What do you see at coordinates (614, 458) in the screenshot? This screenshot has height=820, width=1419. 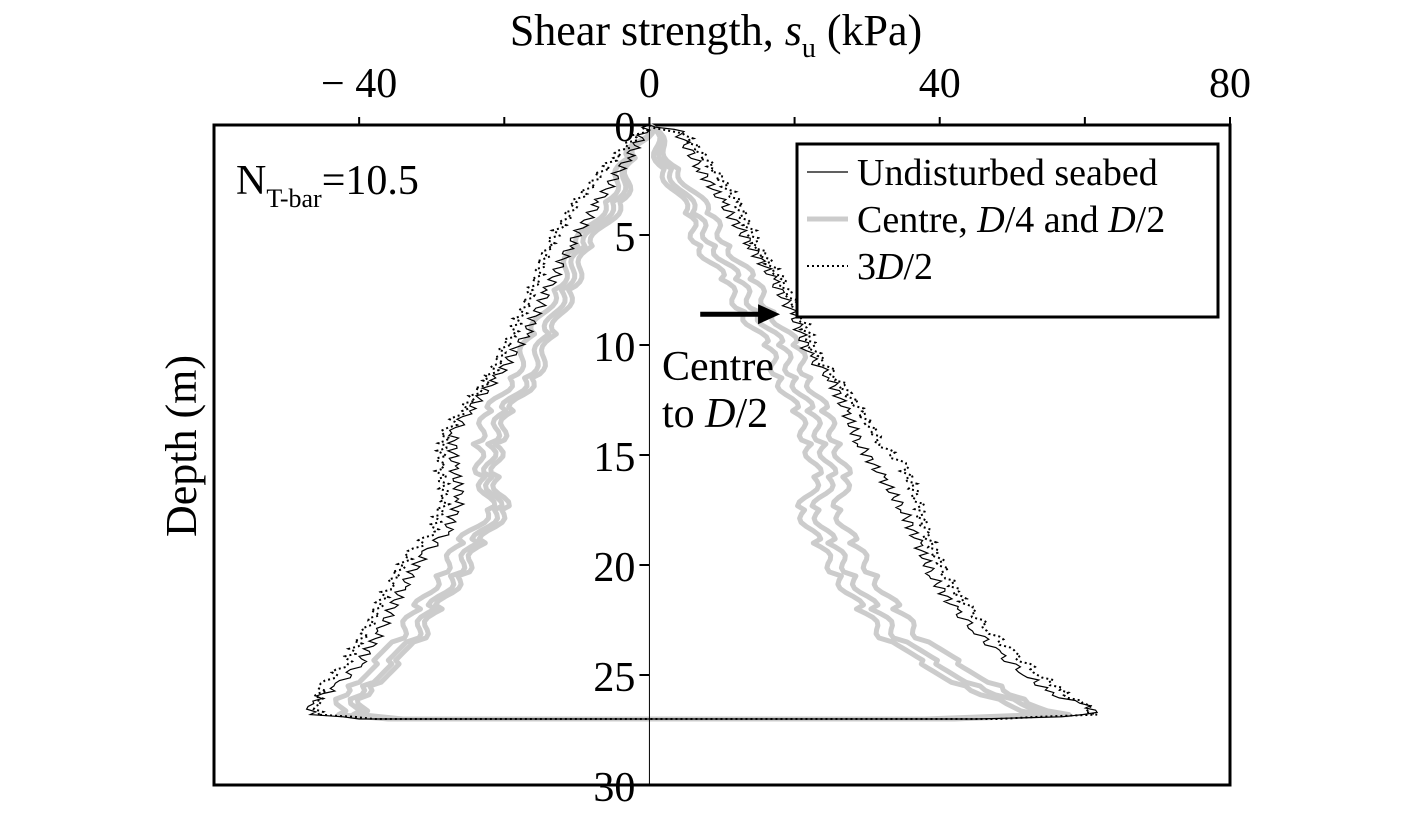 I see `y-tick-label: 15` at bounding box center [614, 458].